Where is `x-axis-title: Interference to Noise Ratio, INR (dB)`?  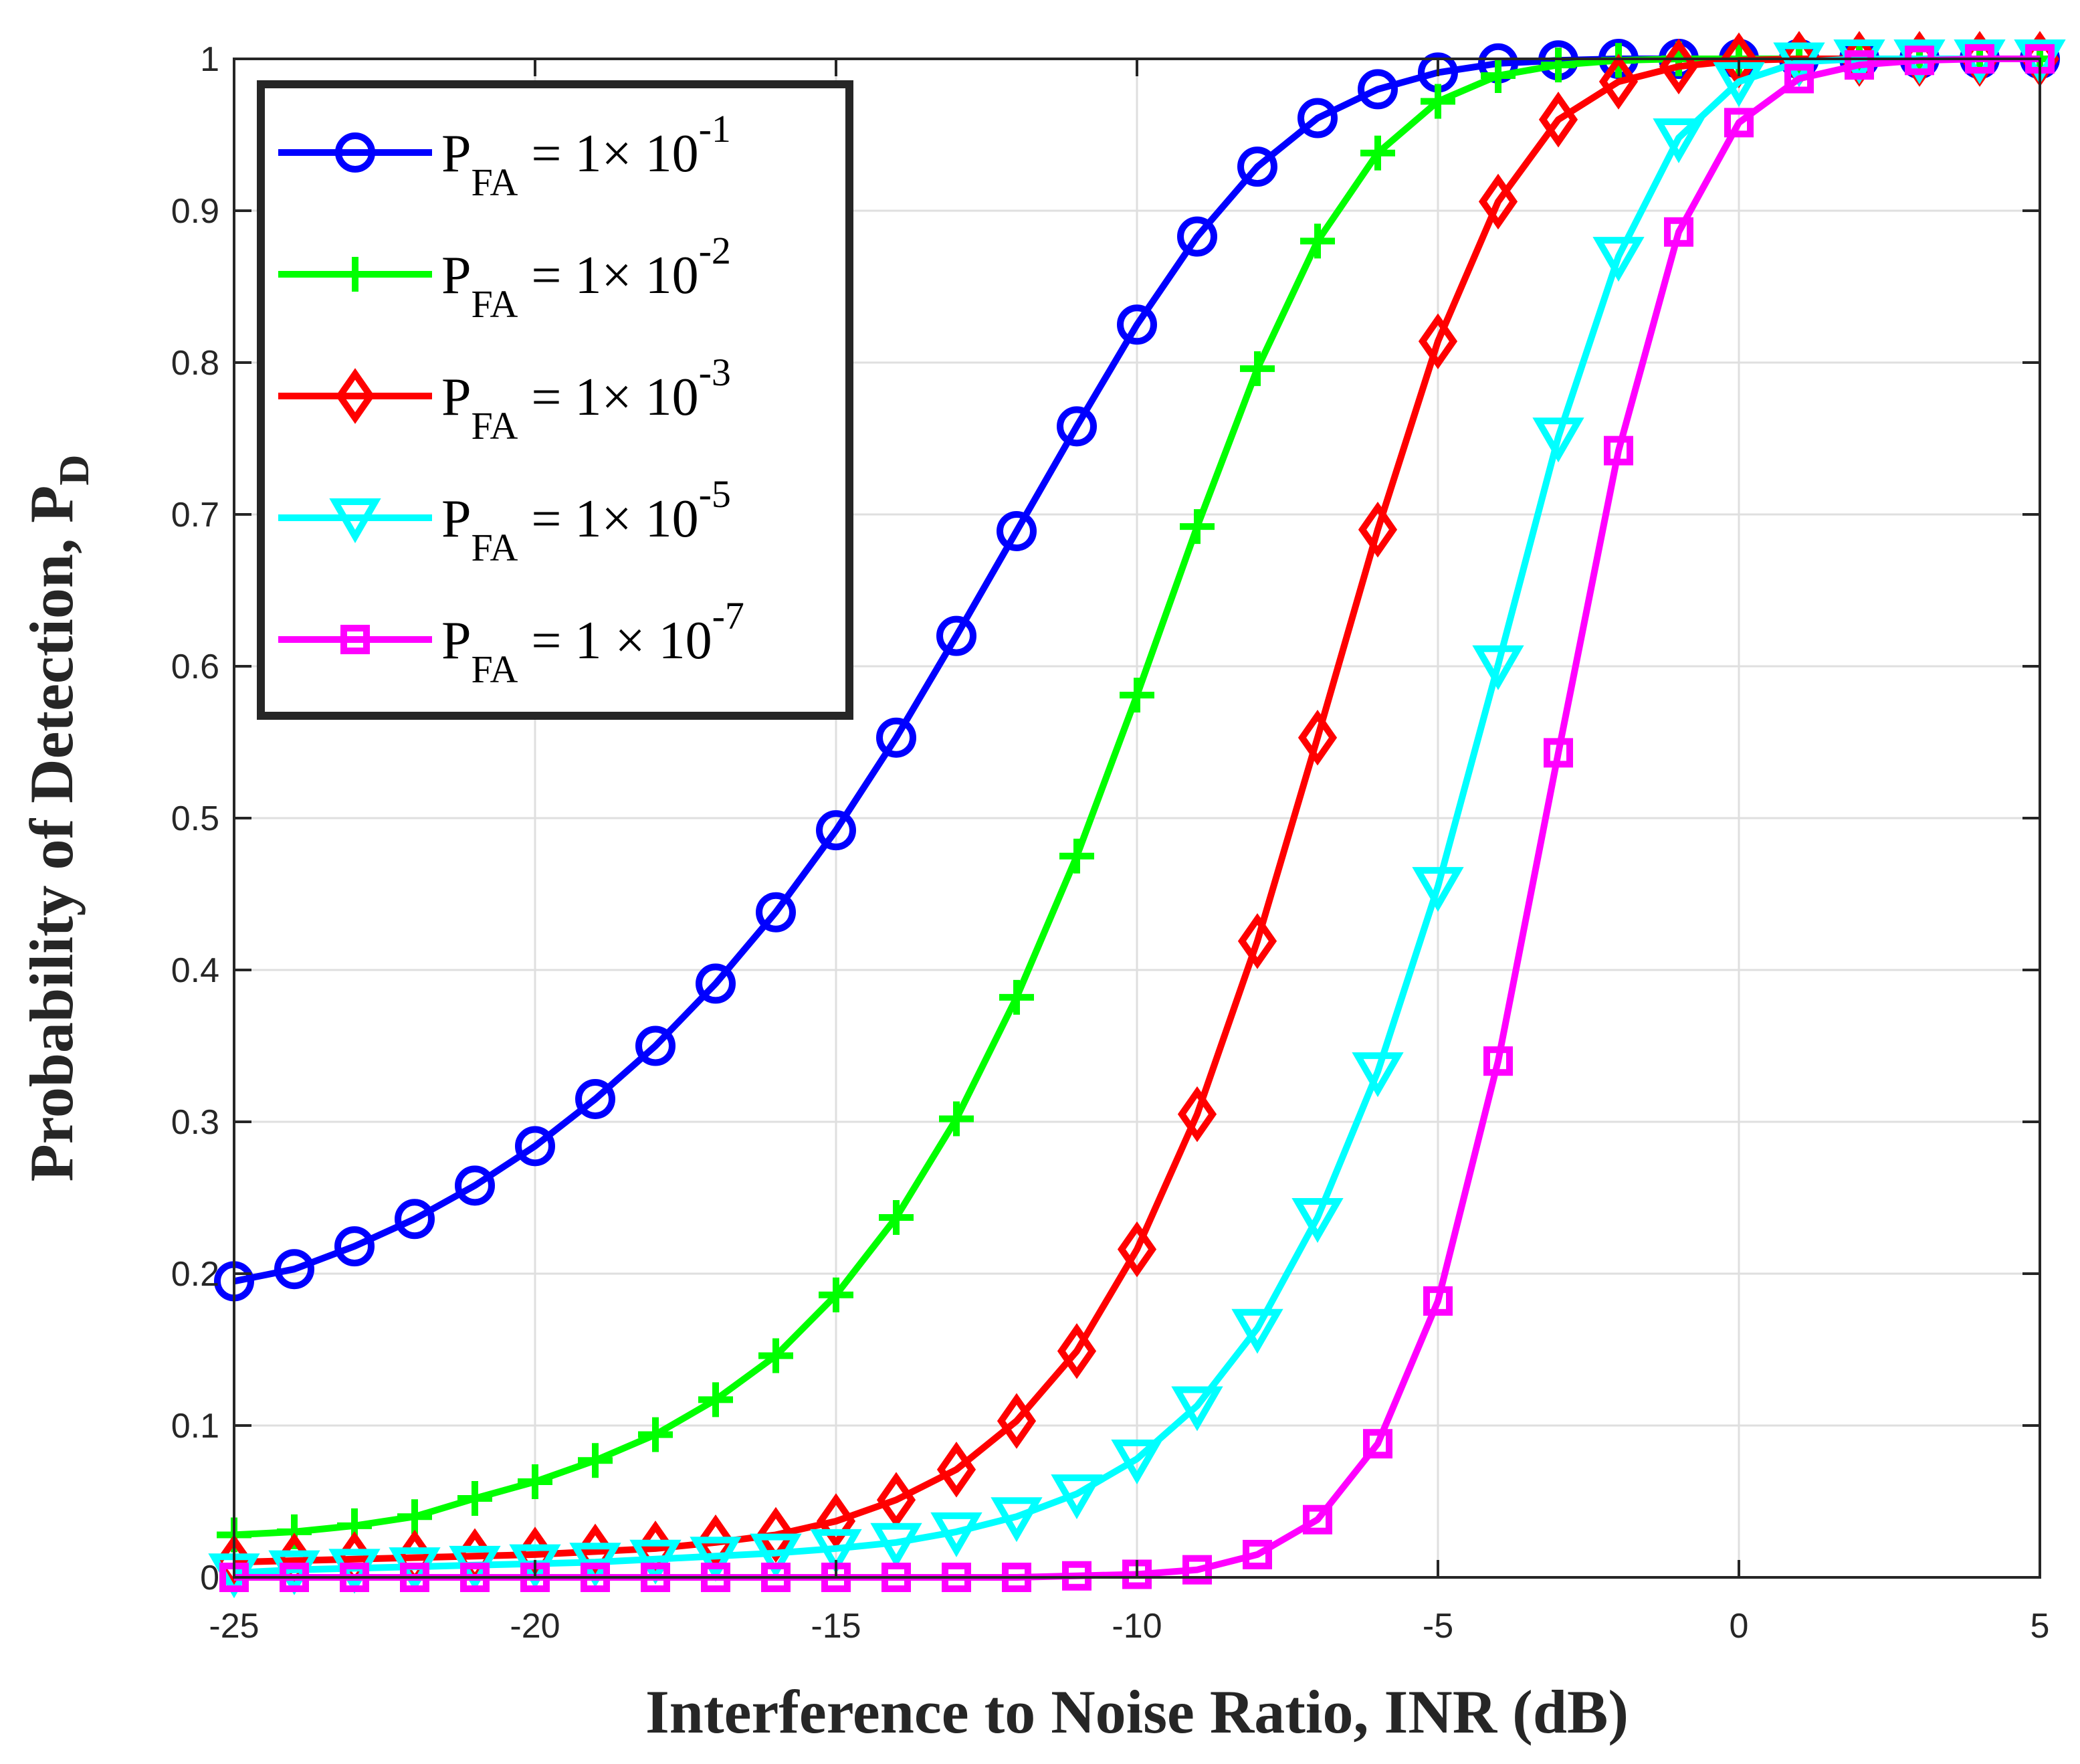 x-axis-title: Interference to Noise Ratio, INR (dB) is located at coordinates (1137, 1712).